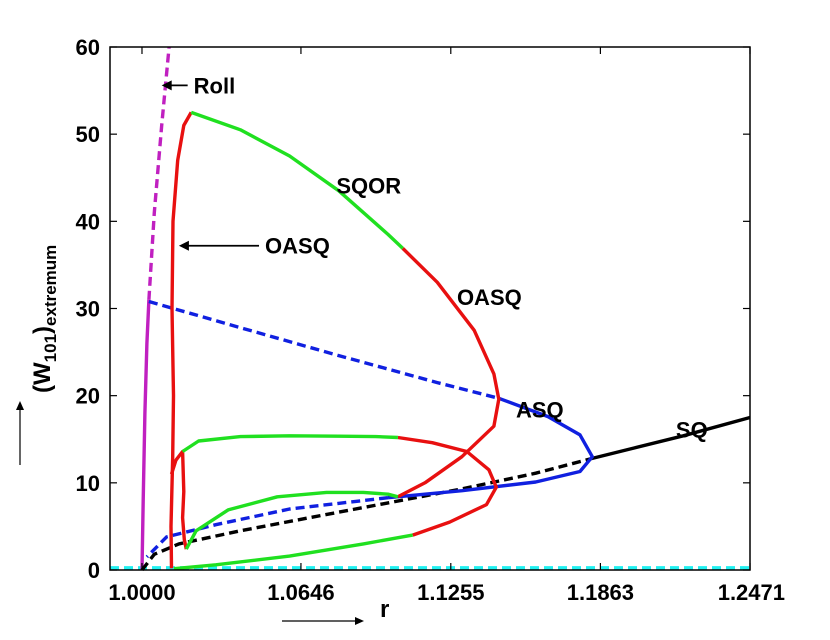 Image resolution: width=830 pixels, height=640 pixels. What do you see at coordinates (215, 85) in the screenshot?
I see `annotation-roll: Roll` at bounding box center [215, 85].